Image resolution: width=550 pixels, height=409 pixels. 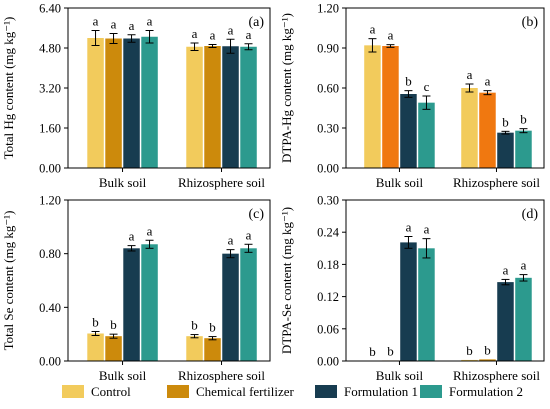 I want to click on y-tick-label: 6.40, so click(x=50, y=9).